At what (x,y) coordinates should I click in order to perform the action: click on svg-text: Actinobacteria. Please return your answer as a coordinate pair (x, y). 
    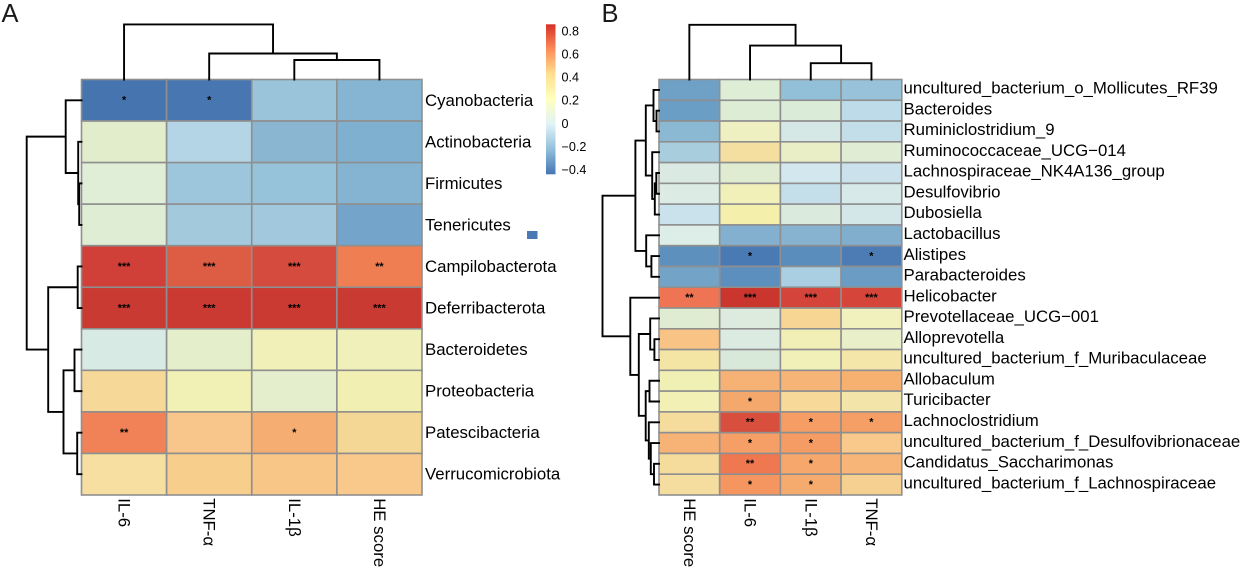
    Looking at the image, I should click on (478, 141).